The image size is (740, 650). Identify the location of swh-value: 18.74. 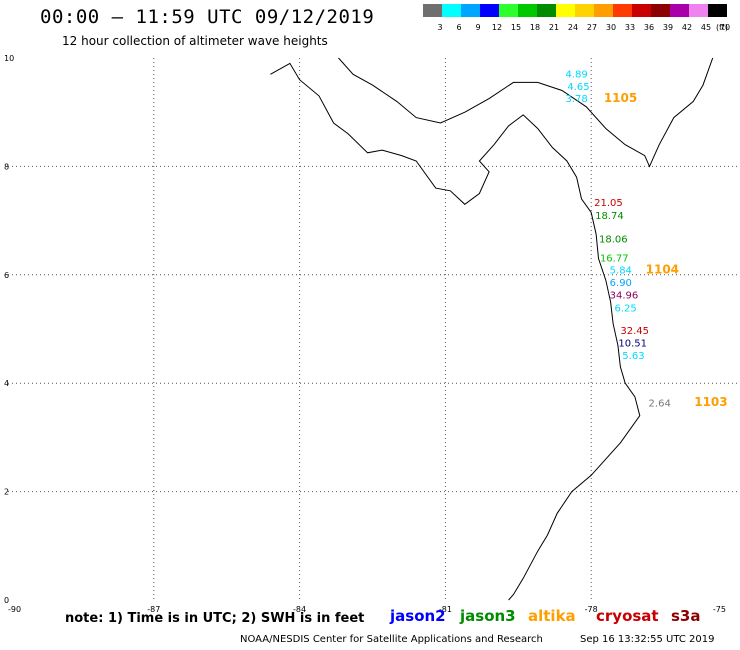
(609, 216).